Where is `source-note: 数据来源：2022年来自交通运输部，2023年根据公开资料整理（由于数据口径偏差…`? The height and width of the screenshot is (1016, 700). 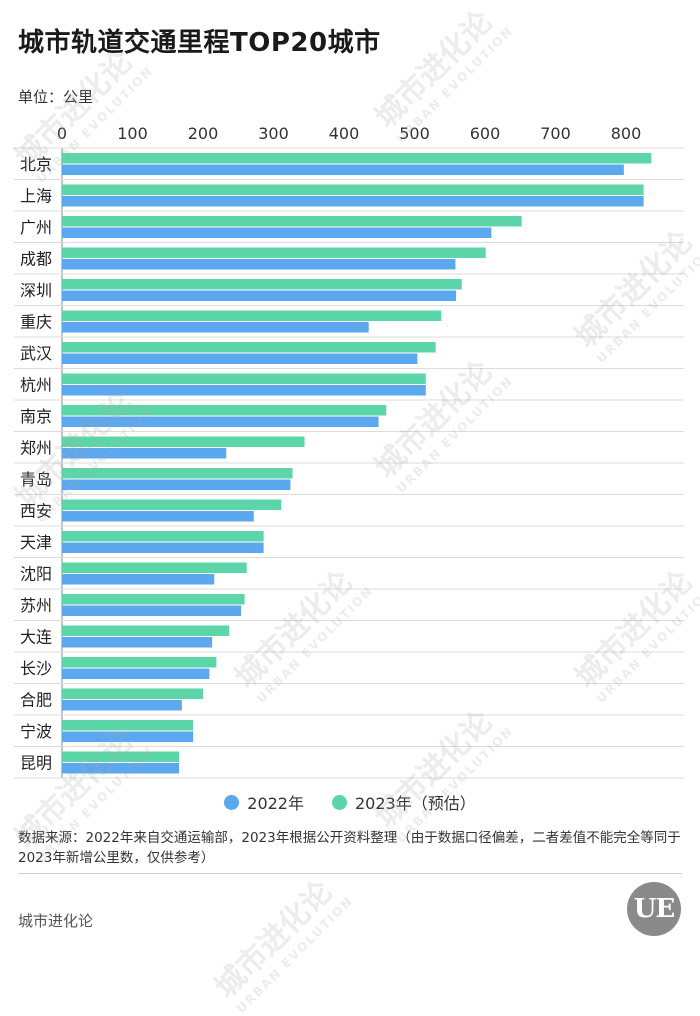 source-note: 数据来源：2022年来自交通运输部，2023年根据公开资料整理（由于数据口径偏差… is located at coordinates (349, 848).